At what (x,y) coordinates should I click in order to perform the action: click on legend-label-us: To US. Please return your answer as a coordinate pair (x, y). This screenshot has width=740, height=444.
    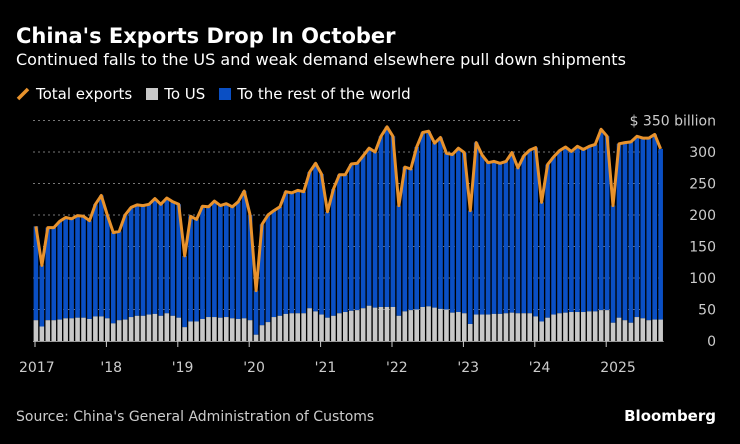
    Looking at the image, I should click on (185, 94).